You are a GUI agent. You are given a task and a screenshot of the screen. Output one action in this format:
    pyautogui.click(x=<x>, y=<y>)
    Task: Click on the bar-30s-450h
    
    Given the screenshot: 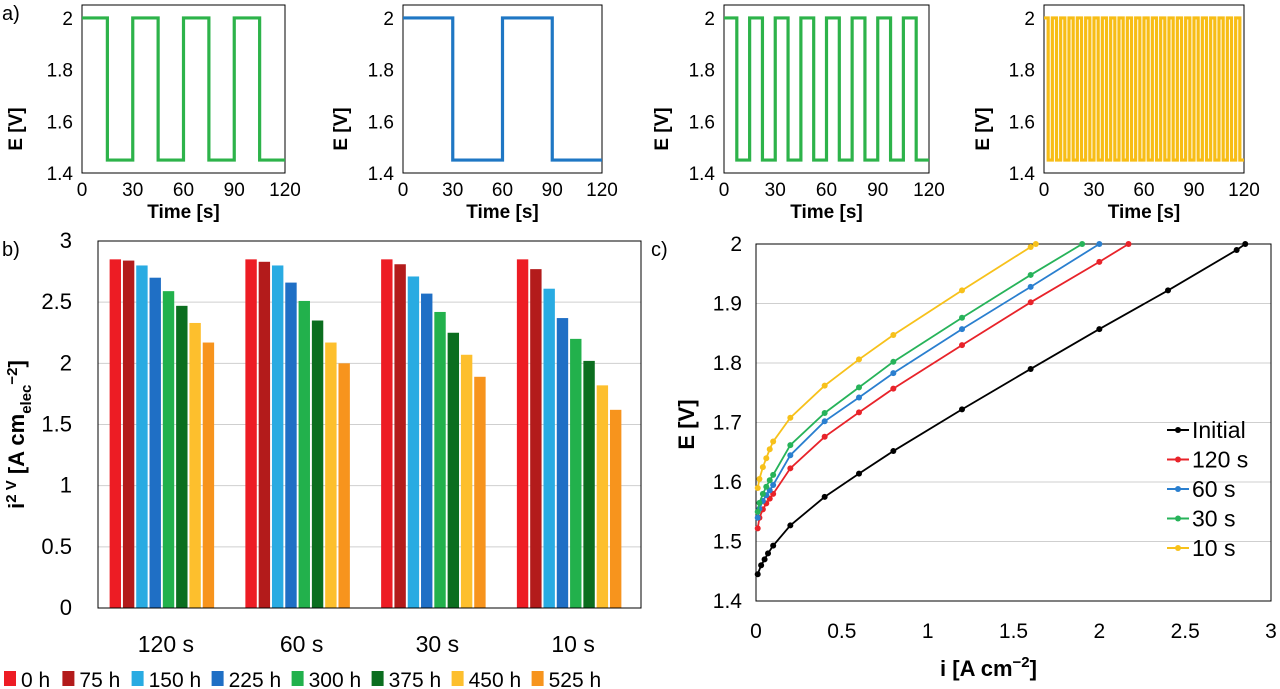 What is the action you would take?
    pyautogui.click(x=466, y=481)
    